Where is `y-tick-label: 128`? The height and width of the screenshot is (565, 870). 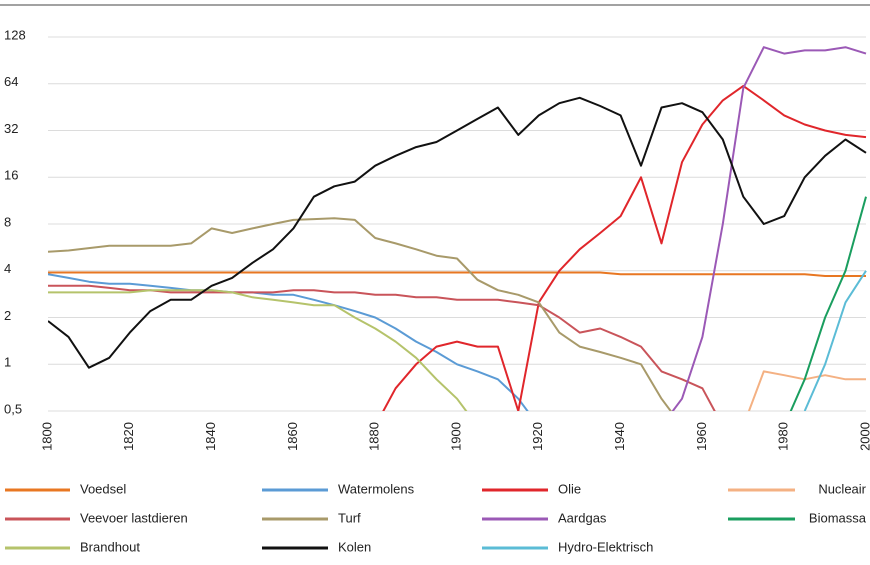
y-tick-label: 128 is located at coordinates (15, 34).